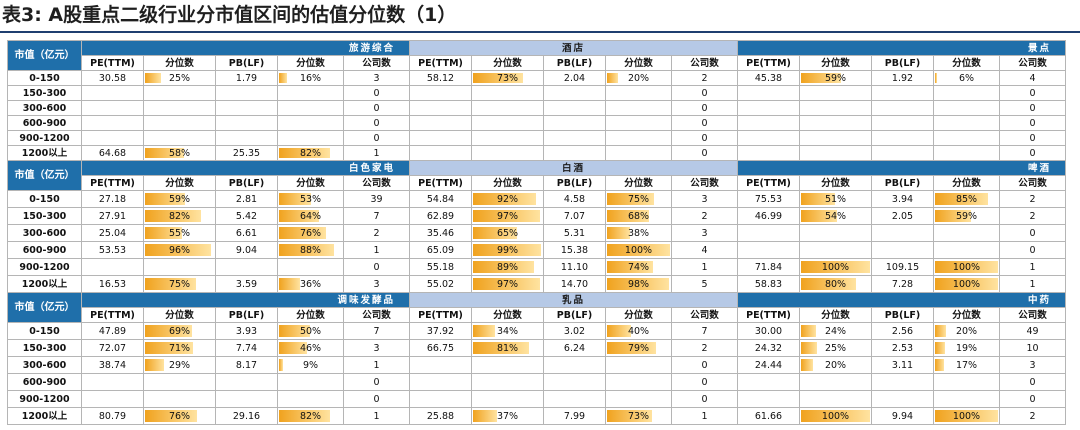  Describe the element at coordinates (310, 199) in the screenshot. I see `percentile-value: 53%` at that location.